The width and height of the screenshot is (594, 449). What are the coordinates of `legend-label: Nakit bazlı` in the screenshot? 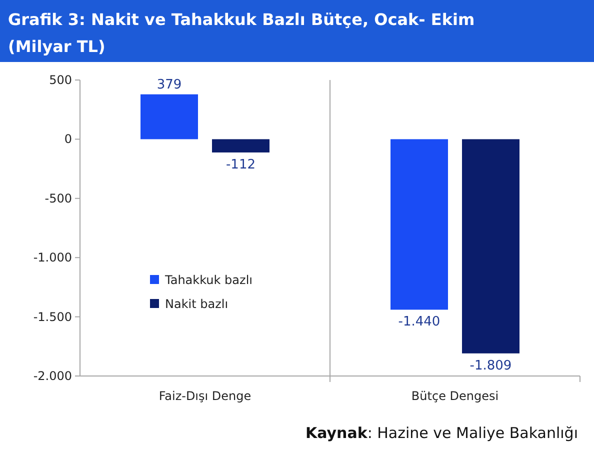 It's located at (196, 304).